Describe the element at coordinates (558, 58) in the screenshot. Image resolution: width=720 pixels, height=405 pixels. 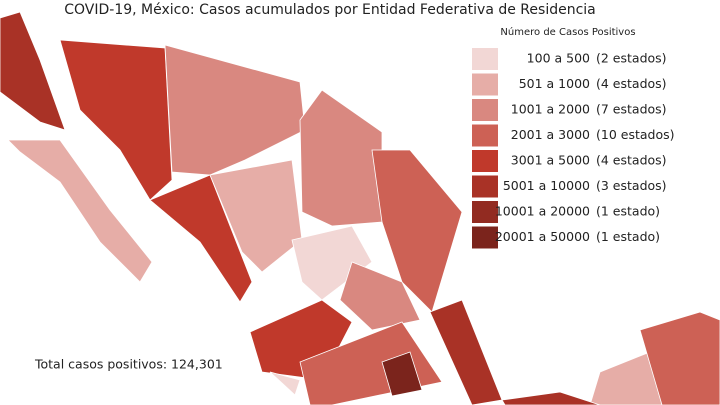
I see `legend-label: 100 a 500` at that location.